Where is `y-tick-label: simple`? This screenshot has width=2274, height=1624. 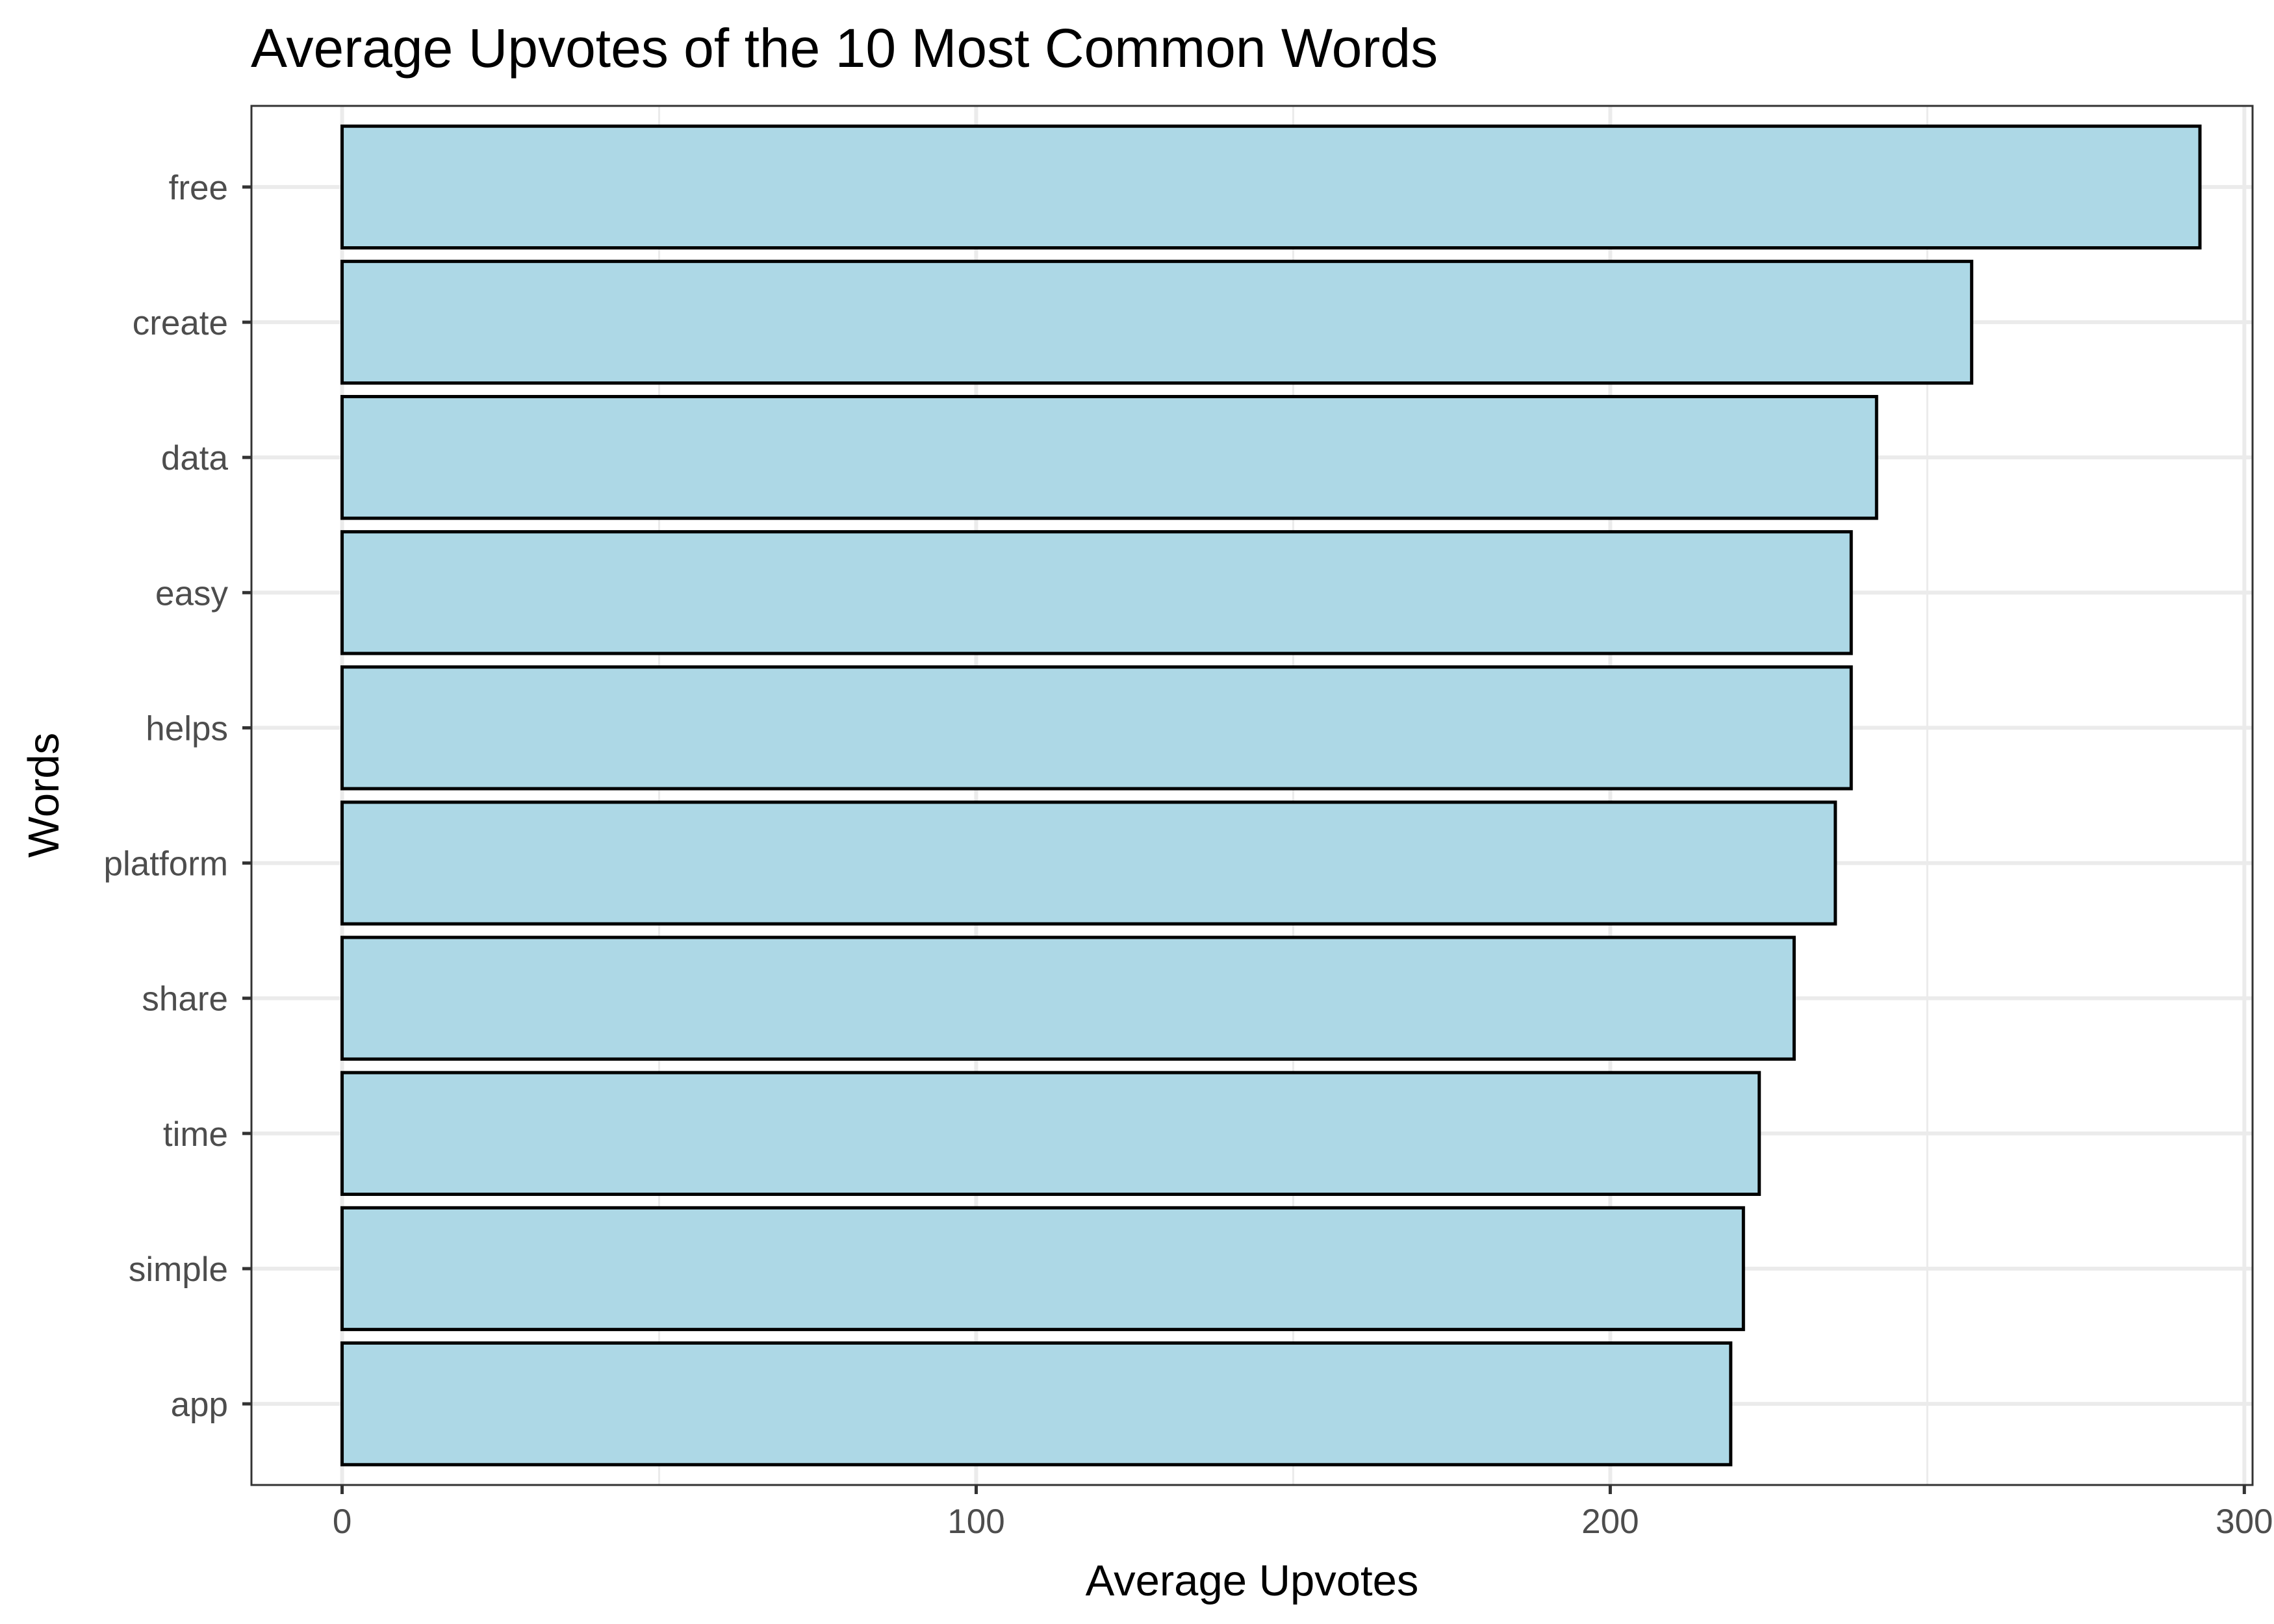
y-tick-label: simple is located at coordinates (178, 1269).